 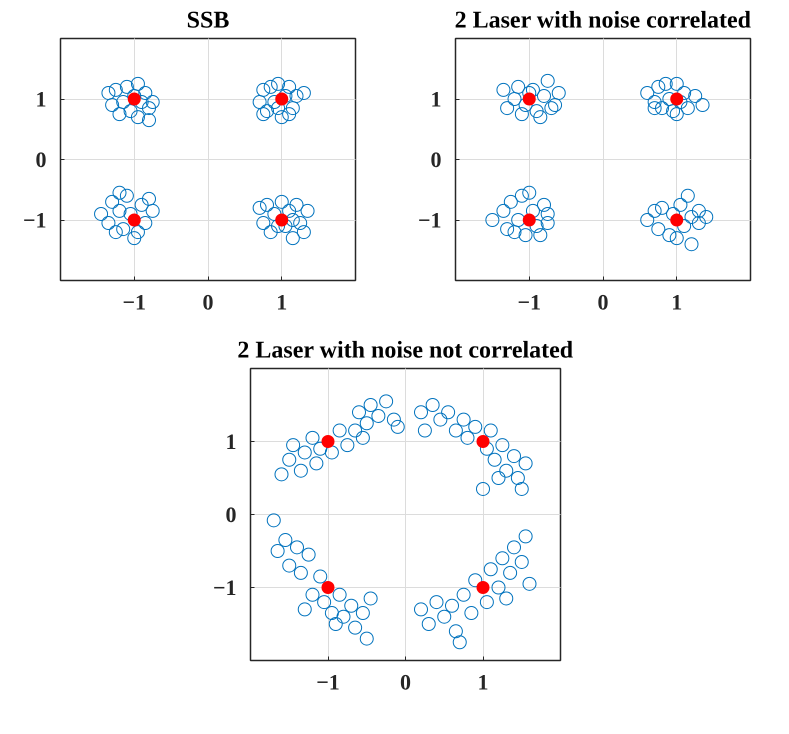 I want to click on chart-title: SSB, so click(x=208, y=21).